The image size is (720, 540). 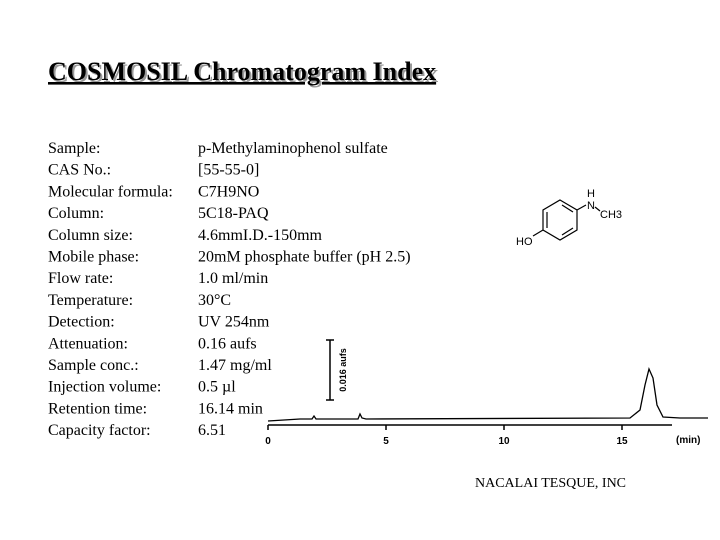 I want to click on field-value: 4.6mmI.D.-150mm, so click(x=260, y=235).